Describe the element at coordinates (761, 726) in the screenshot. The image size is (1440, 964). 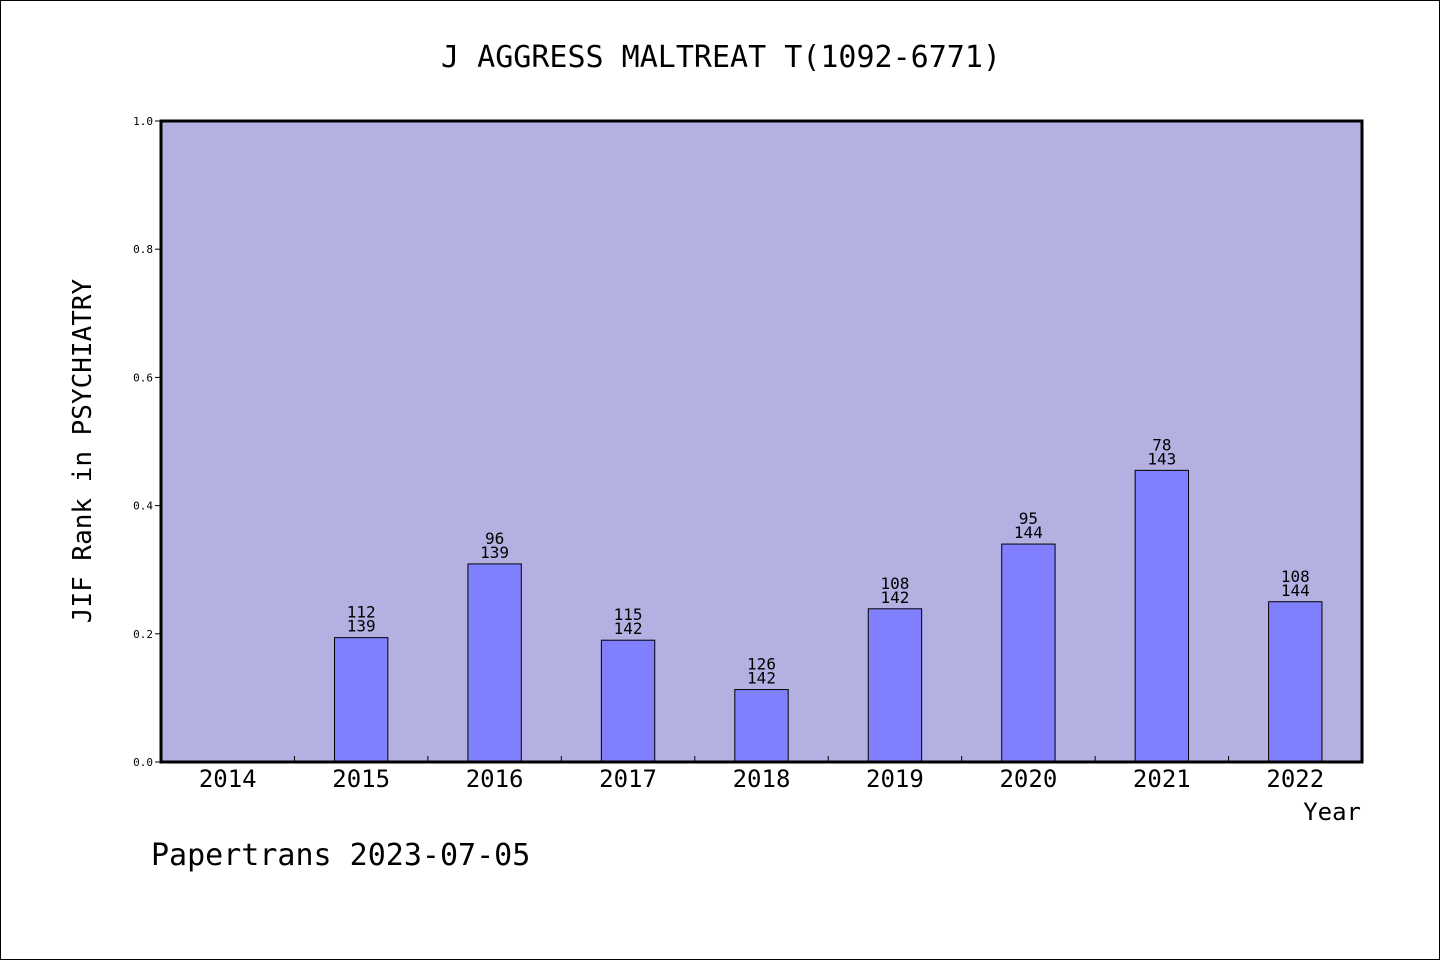
I see `bar-2018` at that location.